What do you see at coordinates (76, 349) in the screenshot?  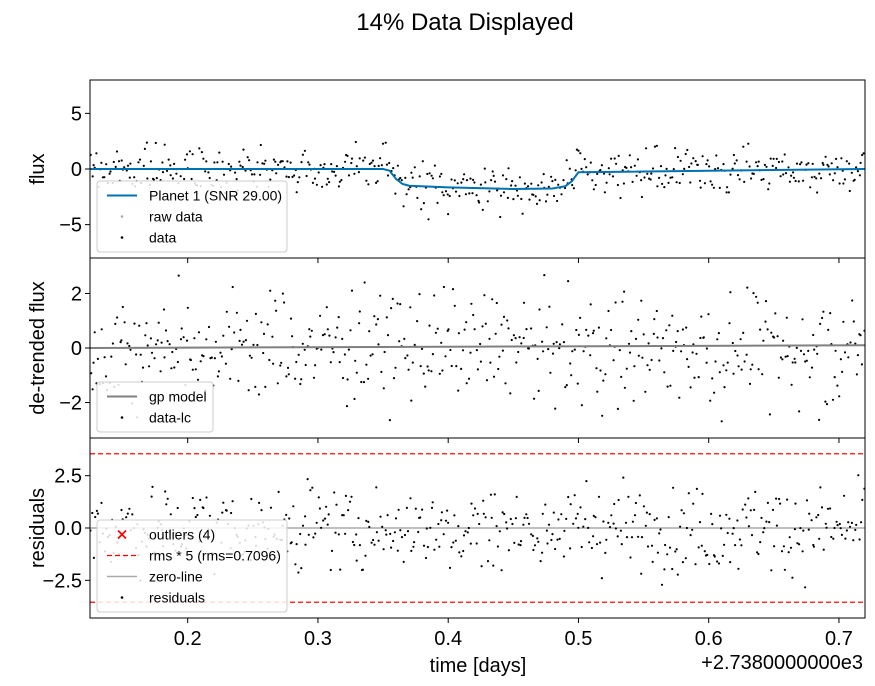 I see `y-tick-label: 0` at bounding box center [76, 349].